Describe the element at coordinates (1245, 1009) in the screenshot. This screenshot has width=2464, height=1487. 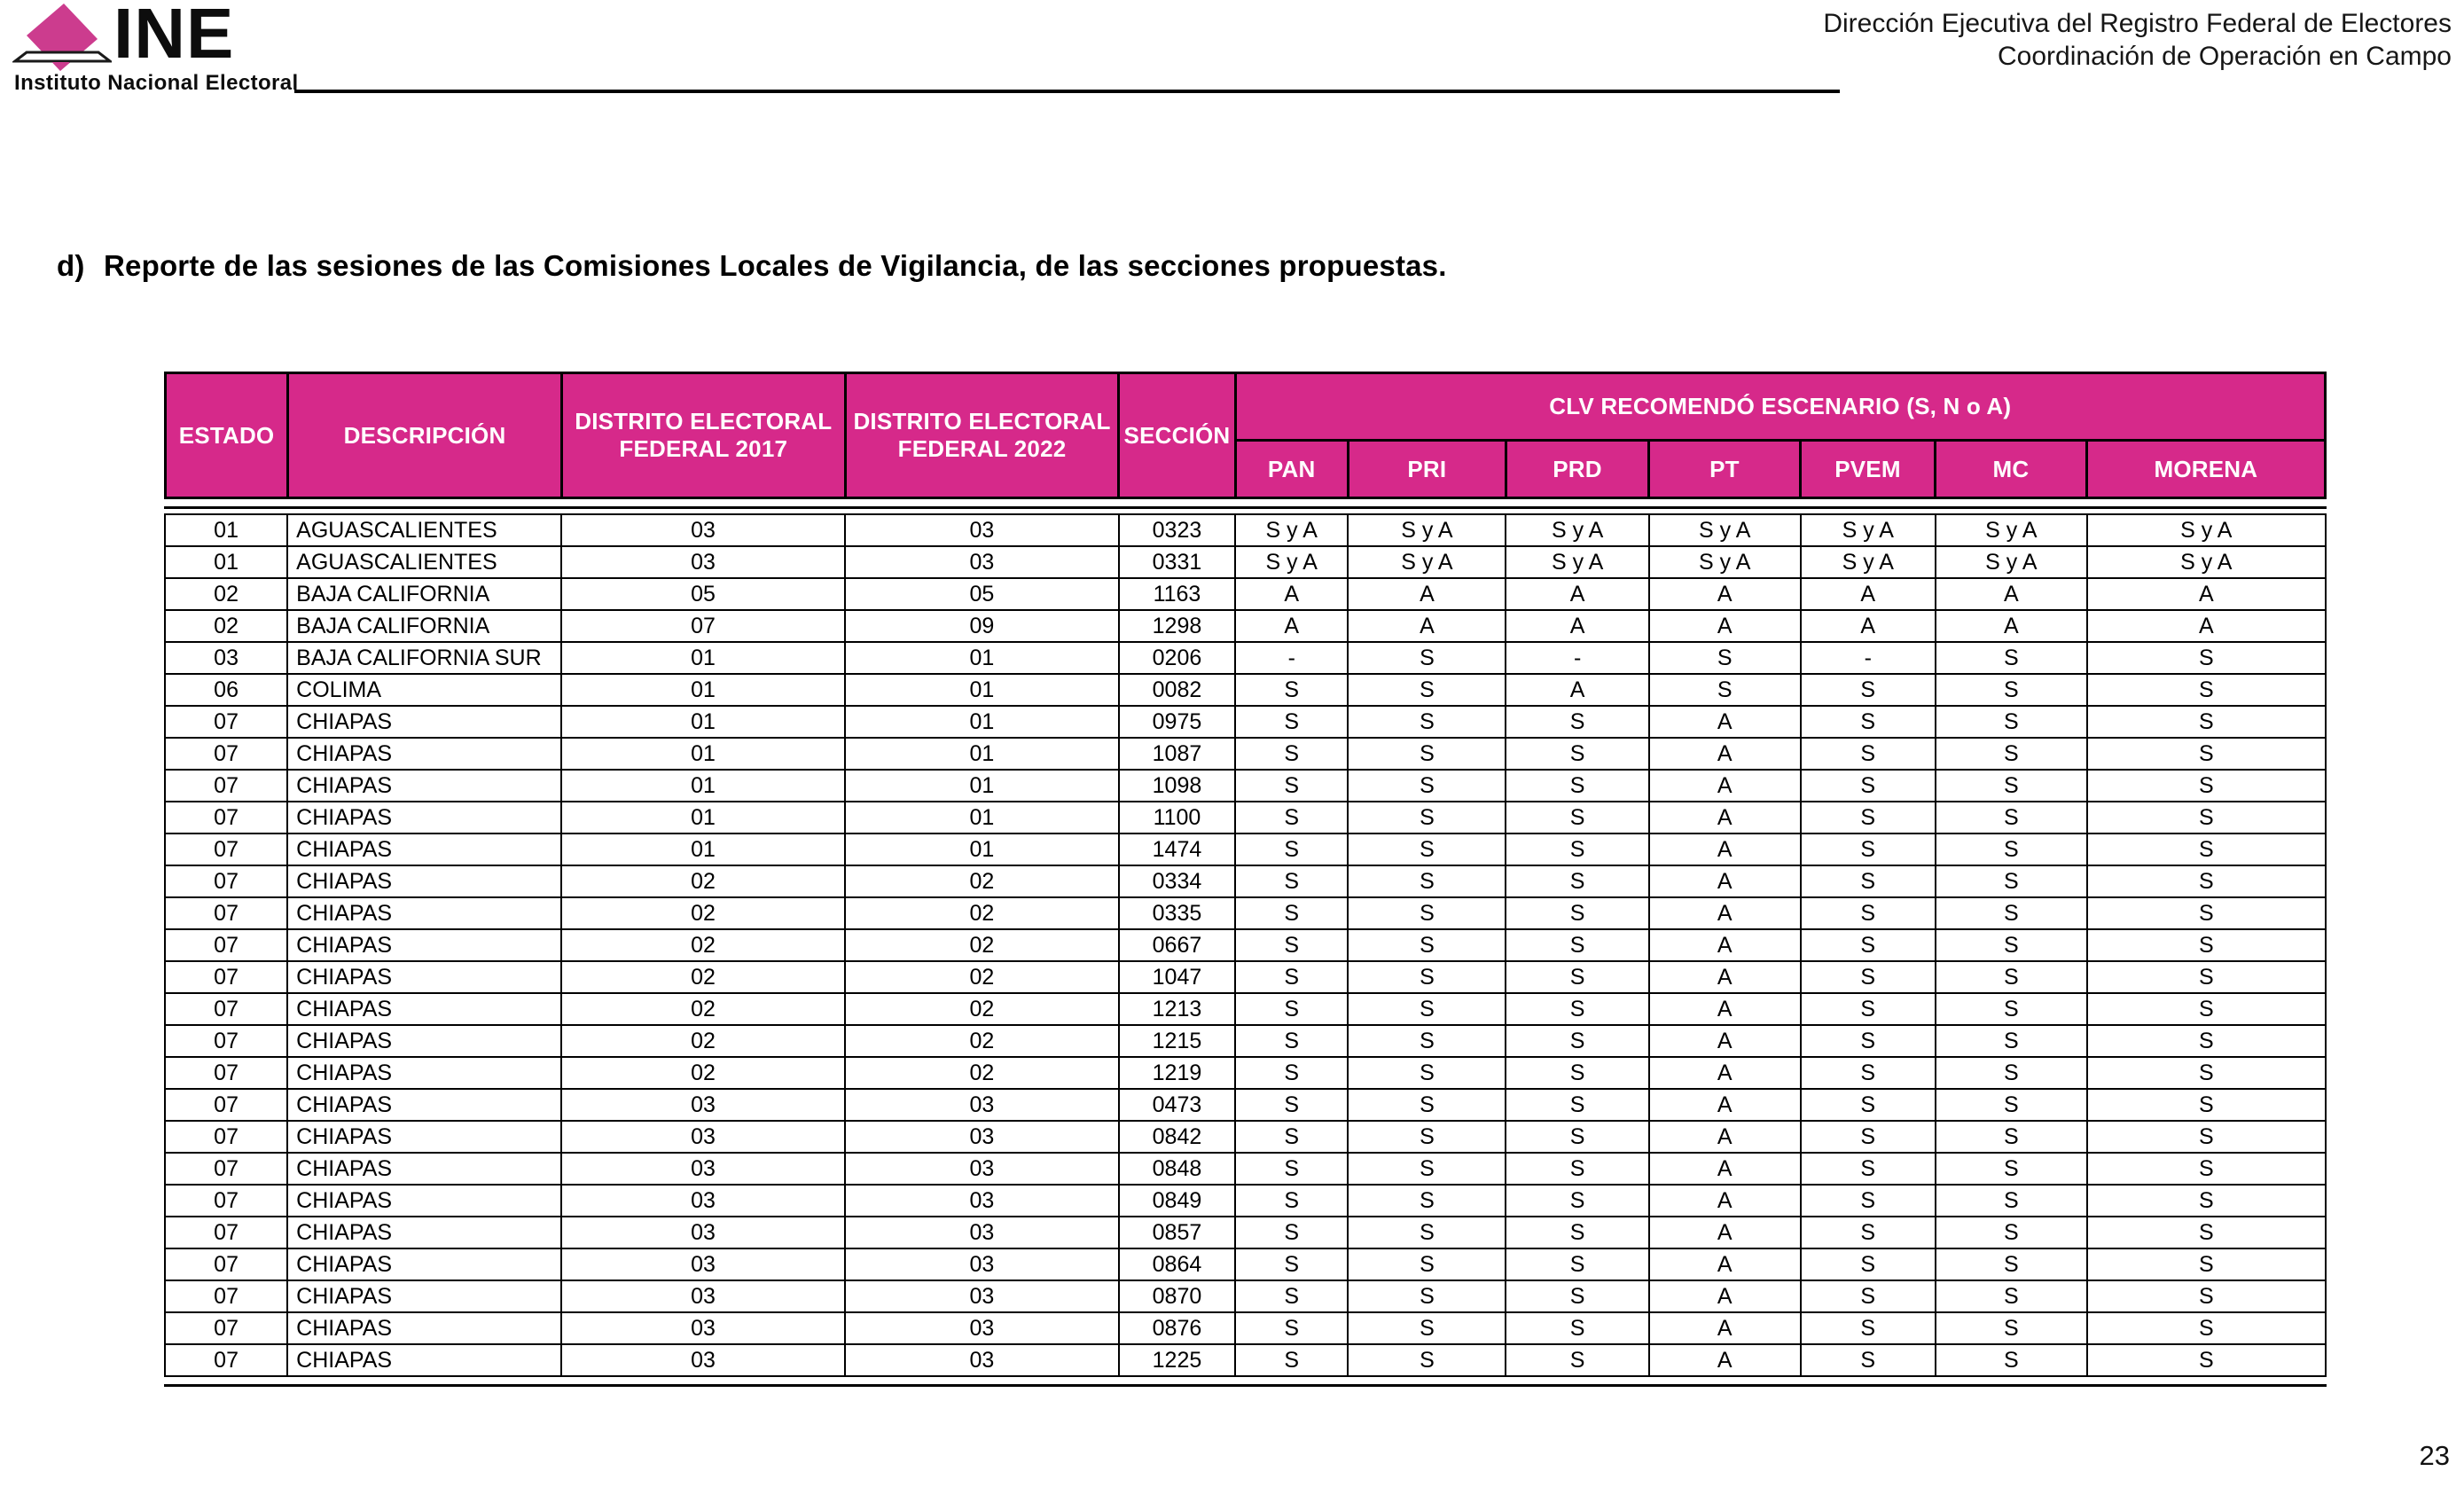
I see `table-row: 07 CHIAPAS 02 02 1213 S S S A S S S` at that location.